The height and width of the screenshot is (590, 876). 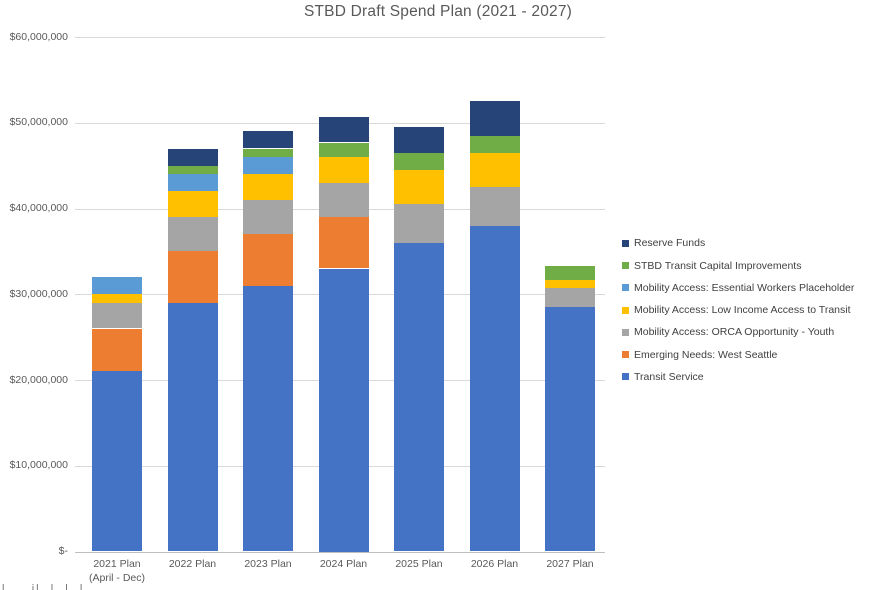 What do you see at coordinates (192, 170) in the screenshot?
I see `bar-segment-2022-plan-stbd-transit-capital-improvements` at bounding box center [192, 170].